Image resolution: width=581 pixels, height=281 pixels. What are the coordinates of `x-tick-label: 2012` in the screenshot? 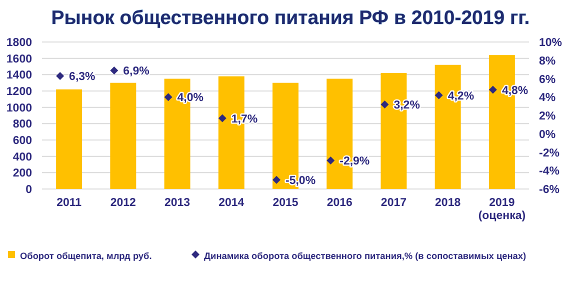 It's located at (123, 203).